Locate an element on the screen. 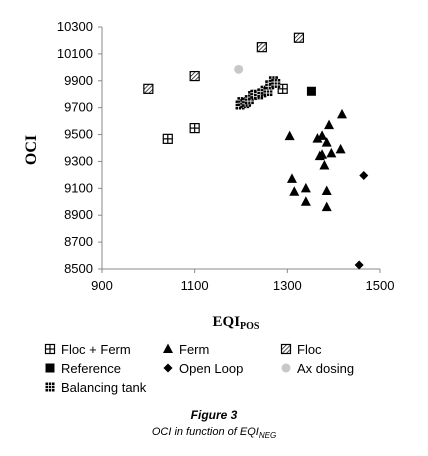 This screenshot has height=456, width=428. figure-caption-title: Figure 3 is located at coordinates (214, 415).